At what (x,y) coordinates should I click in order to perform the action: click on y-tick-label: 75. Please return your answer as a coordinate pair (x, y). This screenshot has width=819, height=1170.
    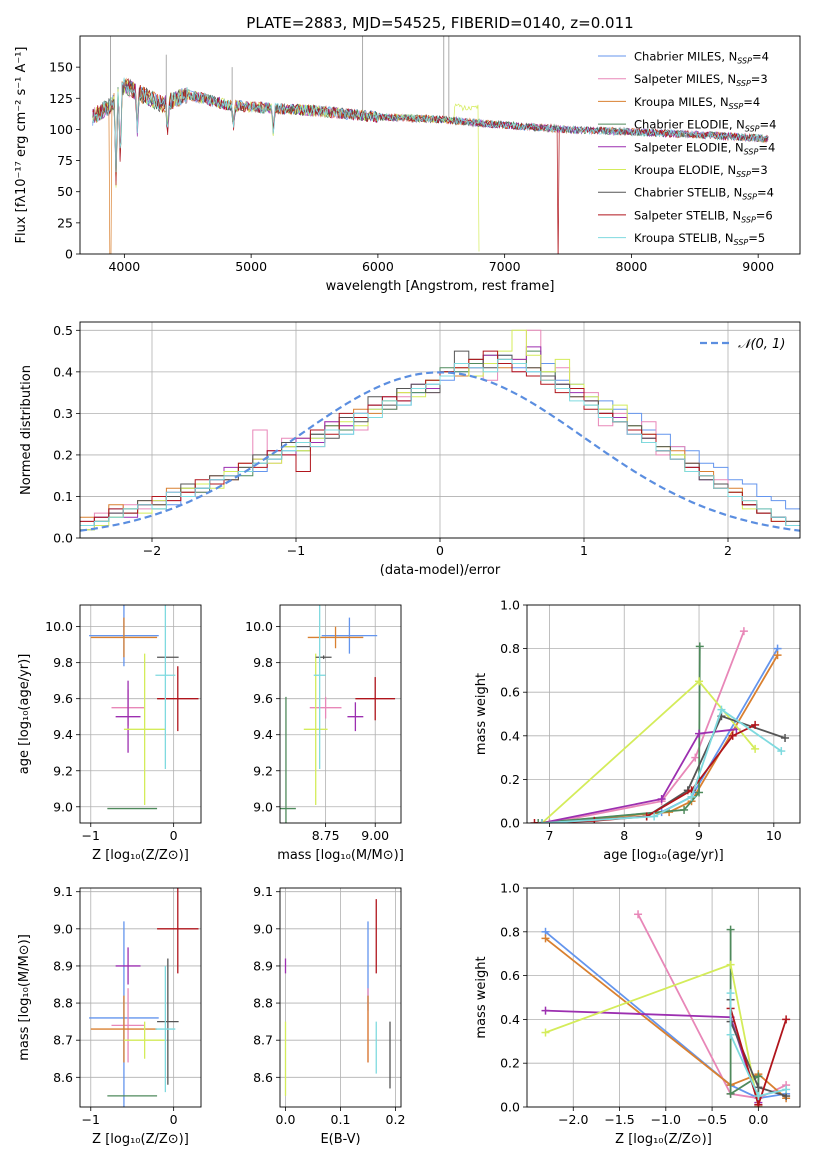
    Looking at the image, I should click on (65, 160).